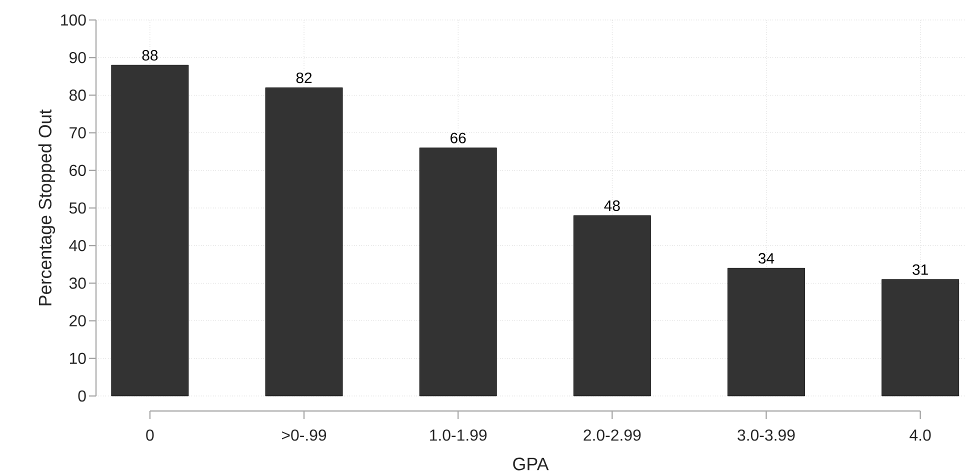 The image size is (967, 476). What do you see at coordinates (78, 170) in the screenshot?
I see `y-tick-label: 60` at bounding box center [78, 170].